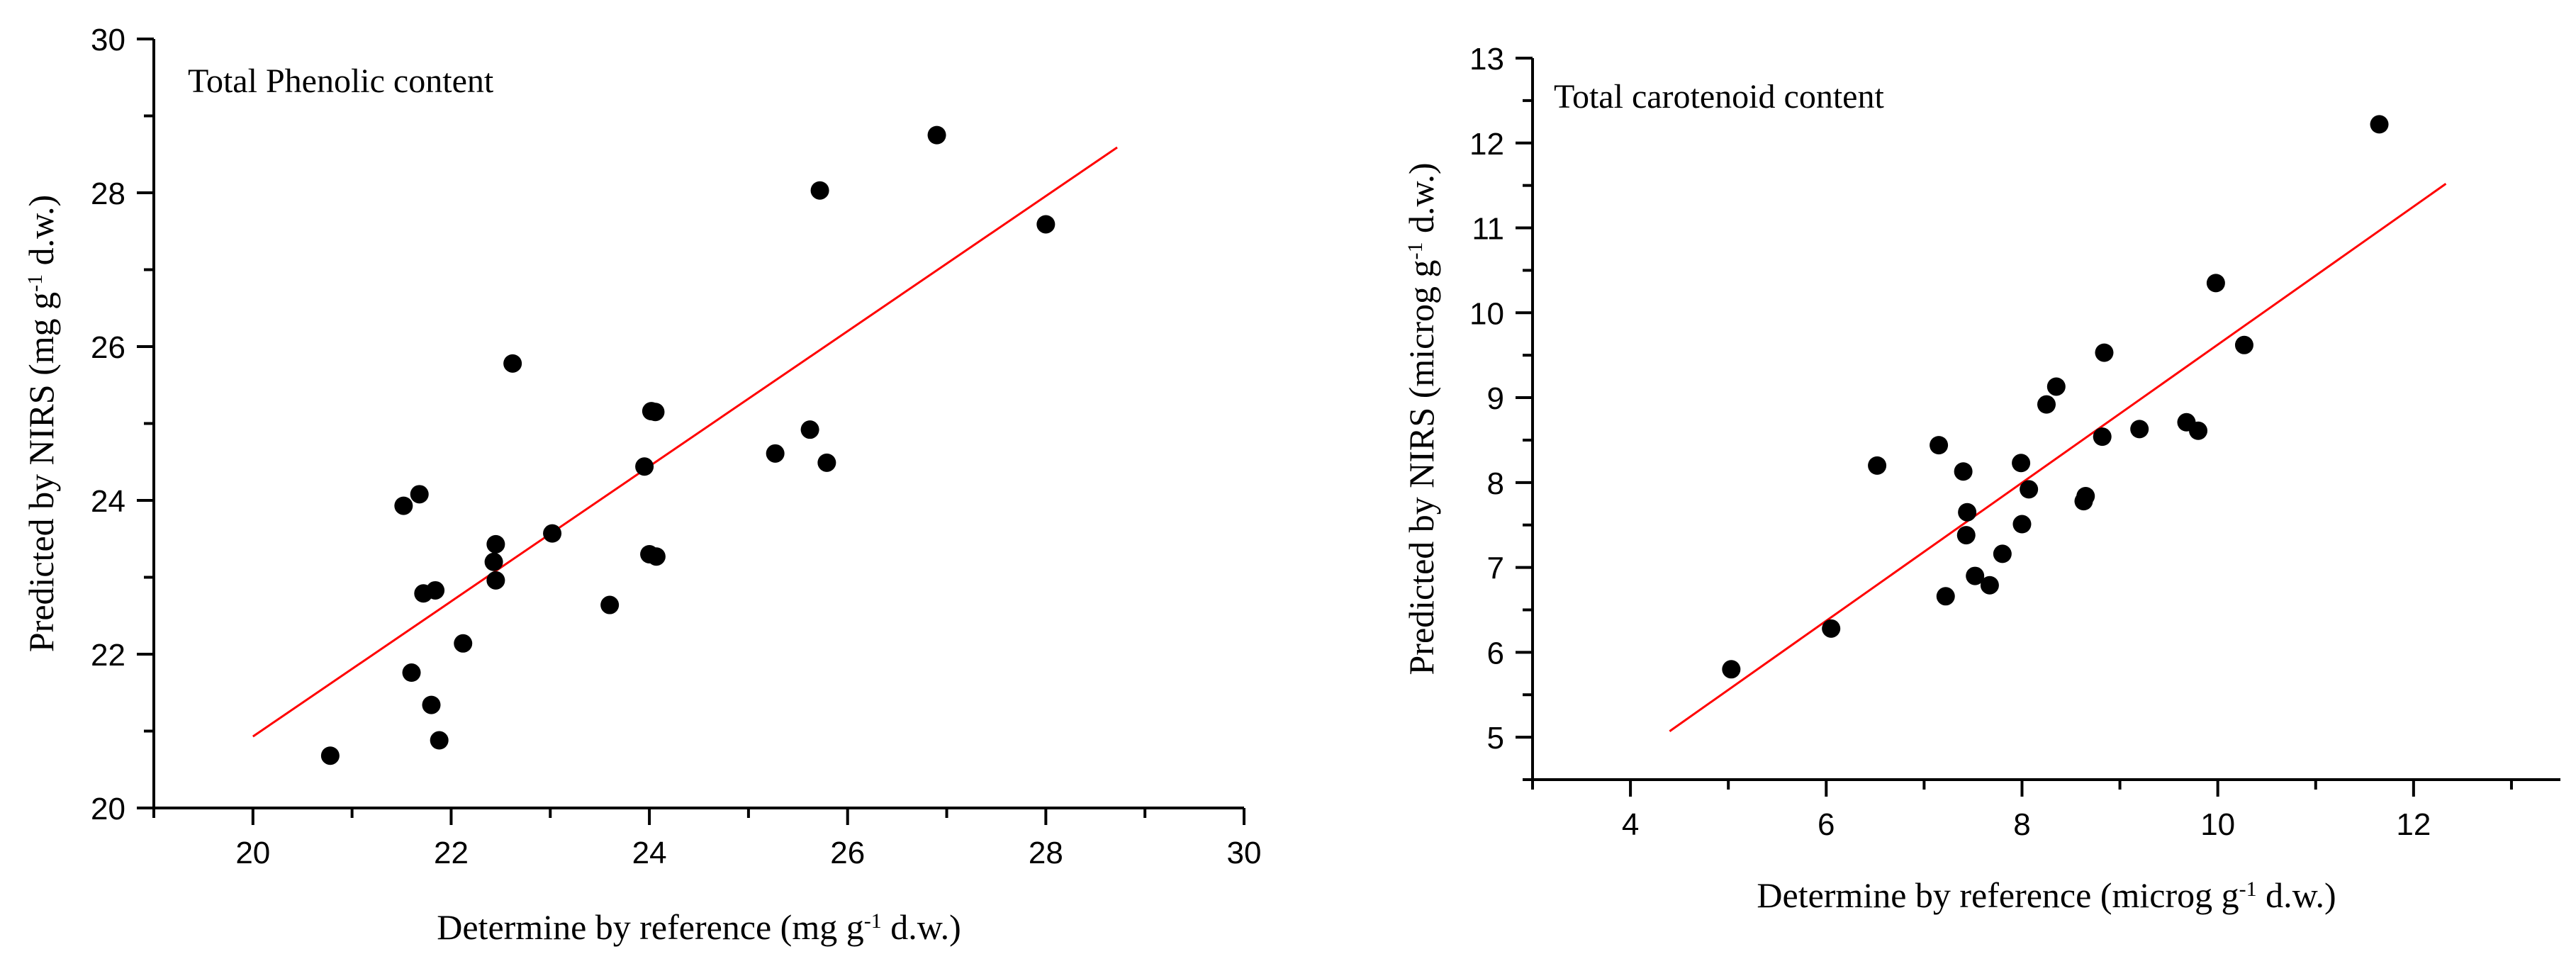  I want to click on y-tick-label: 24, so click(108, 501).